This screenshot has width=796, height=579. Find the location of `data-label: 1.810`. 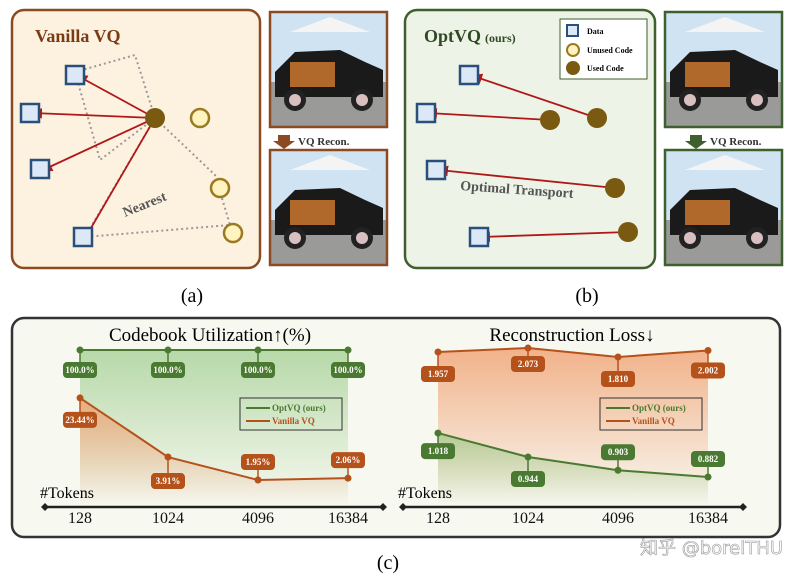

data-label: 1.810 is located at coordinates (618, 379).